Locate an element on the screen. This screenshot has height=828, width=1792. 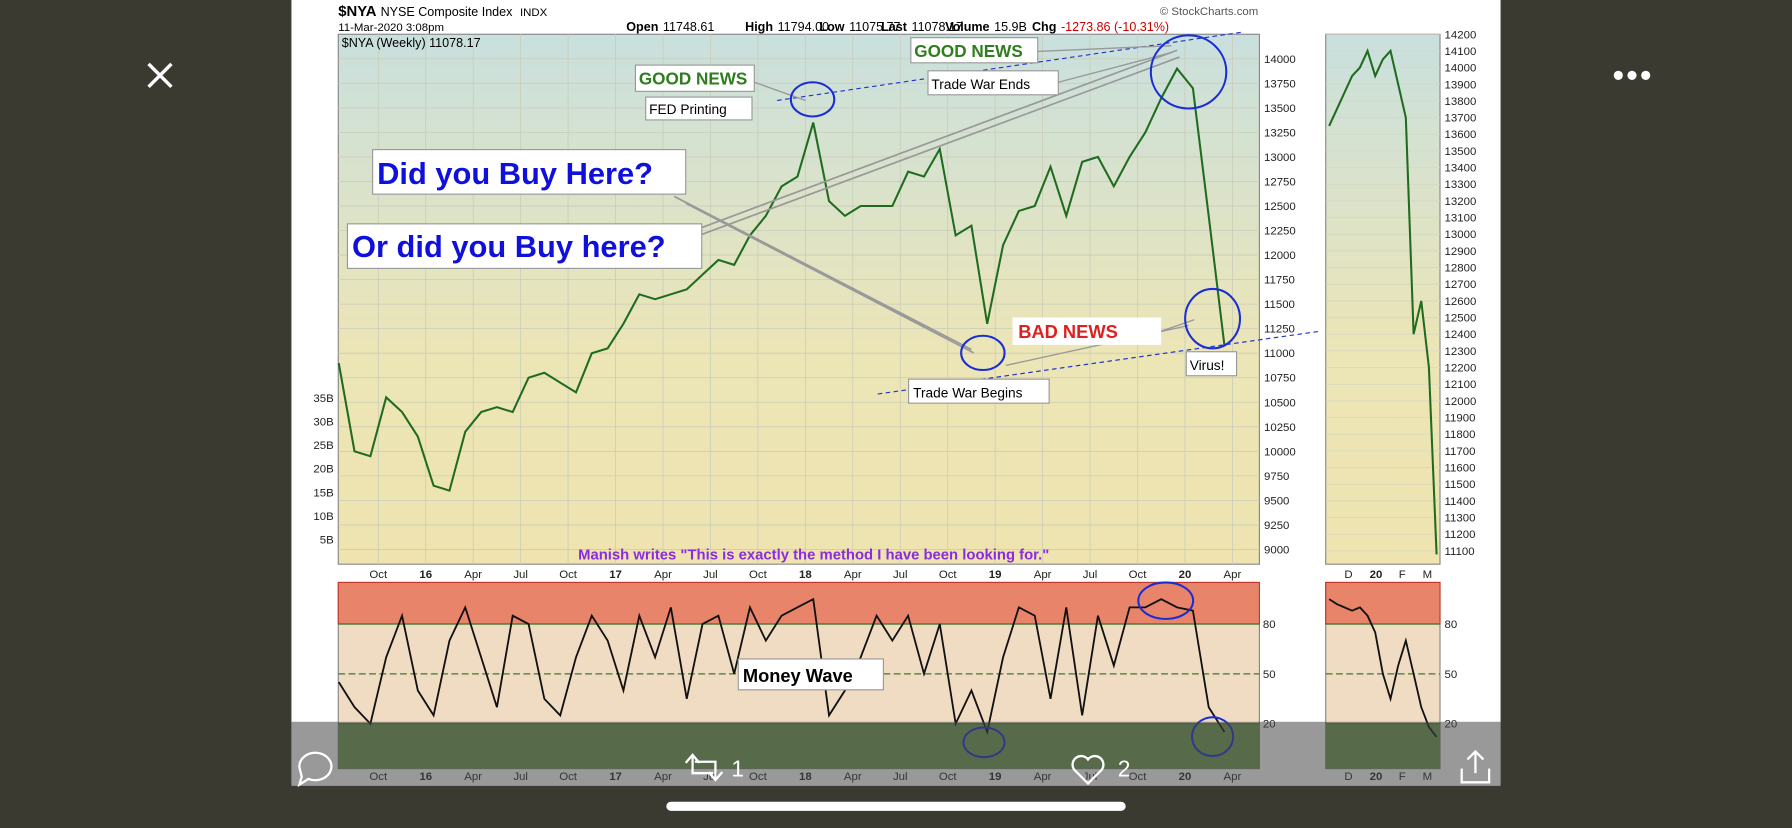
index-name: NYSE Composite Index is located at coordinates (447, 12).